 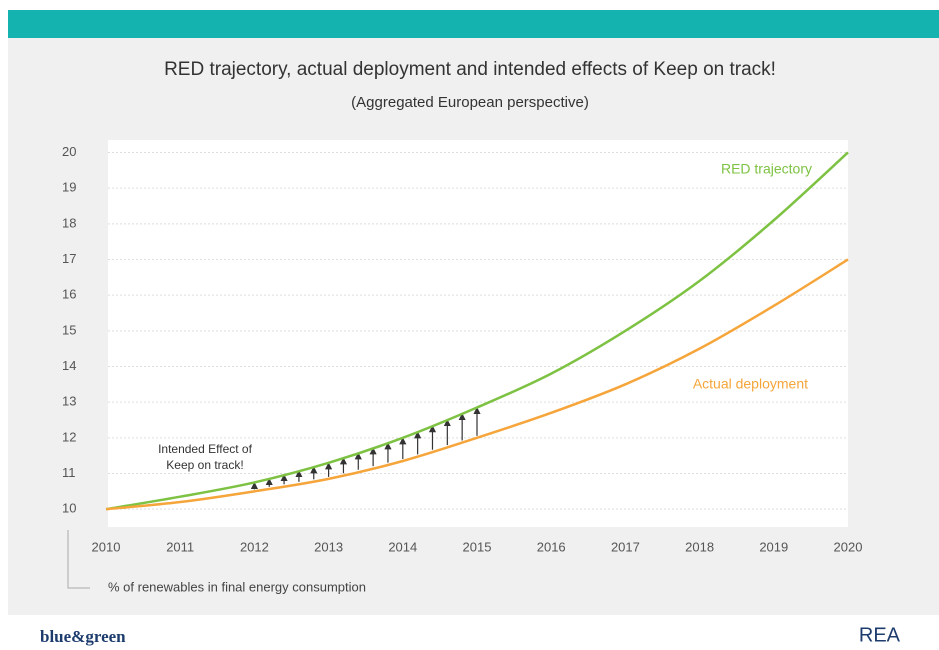 I want to click on y-tick-label: 13, so click(x=69, y=401).